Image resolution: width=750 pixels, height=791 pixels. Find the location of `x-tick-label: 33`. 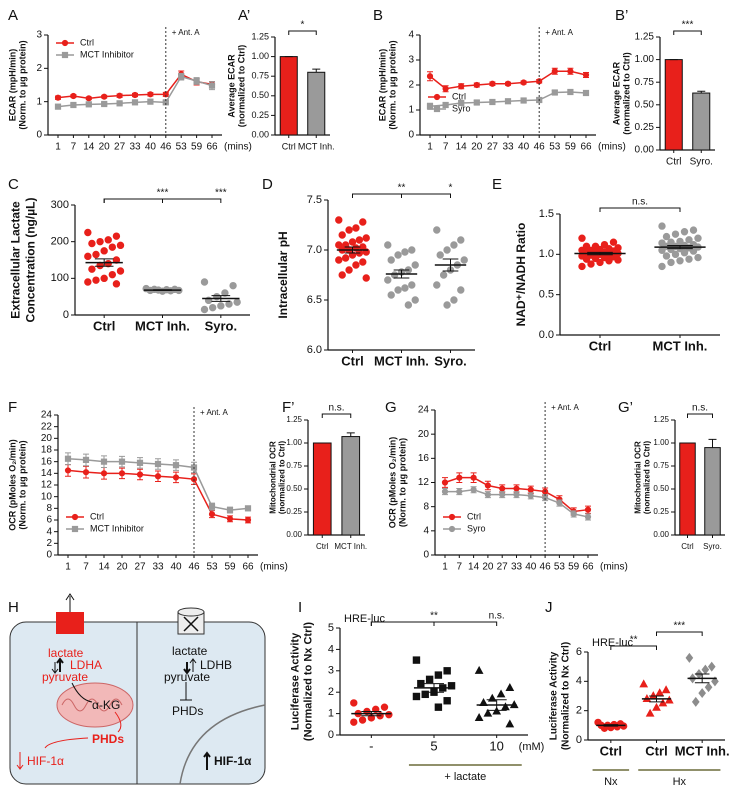

x-tick-label: 33 is located at coordinates (135, 147).